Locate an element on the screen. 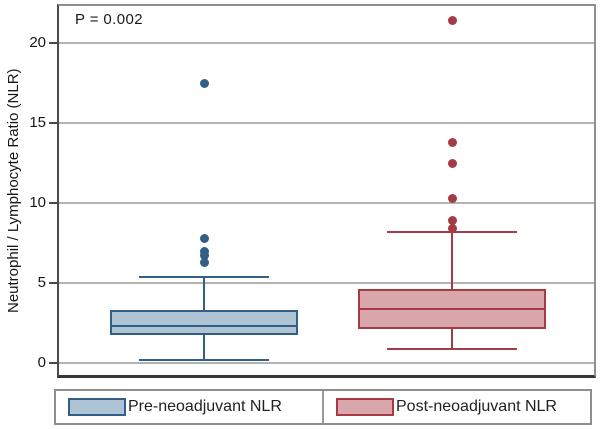  y-tick-label: 10 is located at coordinates (37, 202).